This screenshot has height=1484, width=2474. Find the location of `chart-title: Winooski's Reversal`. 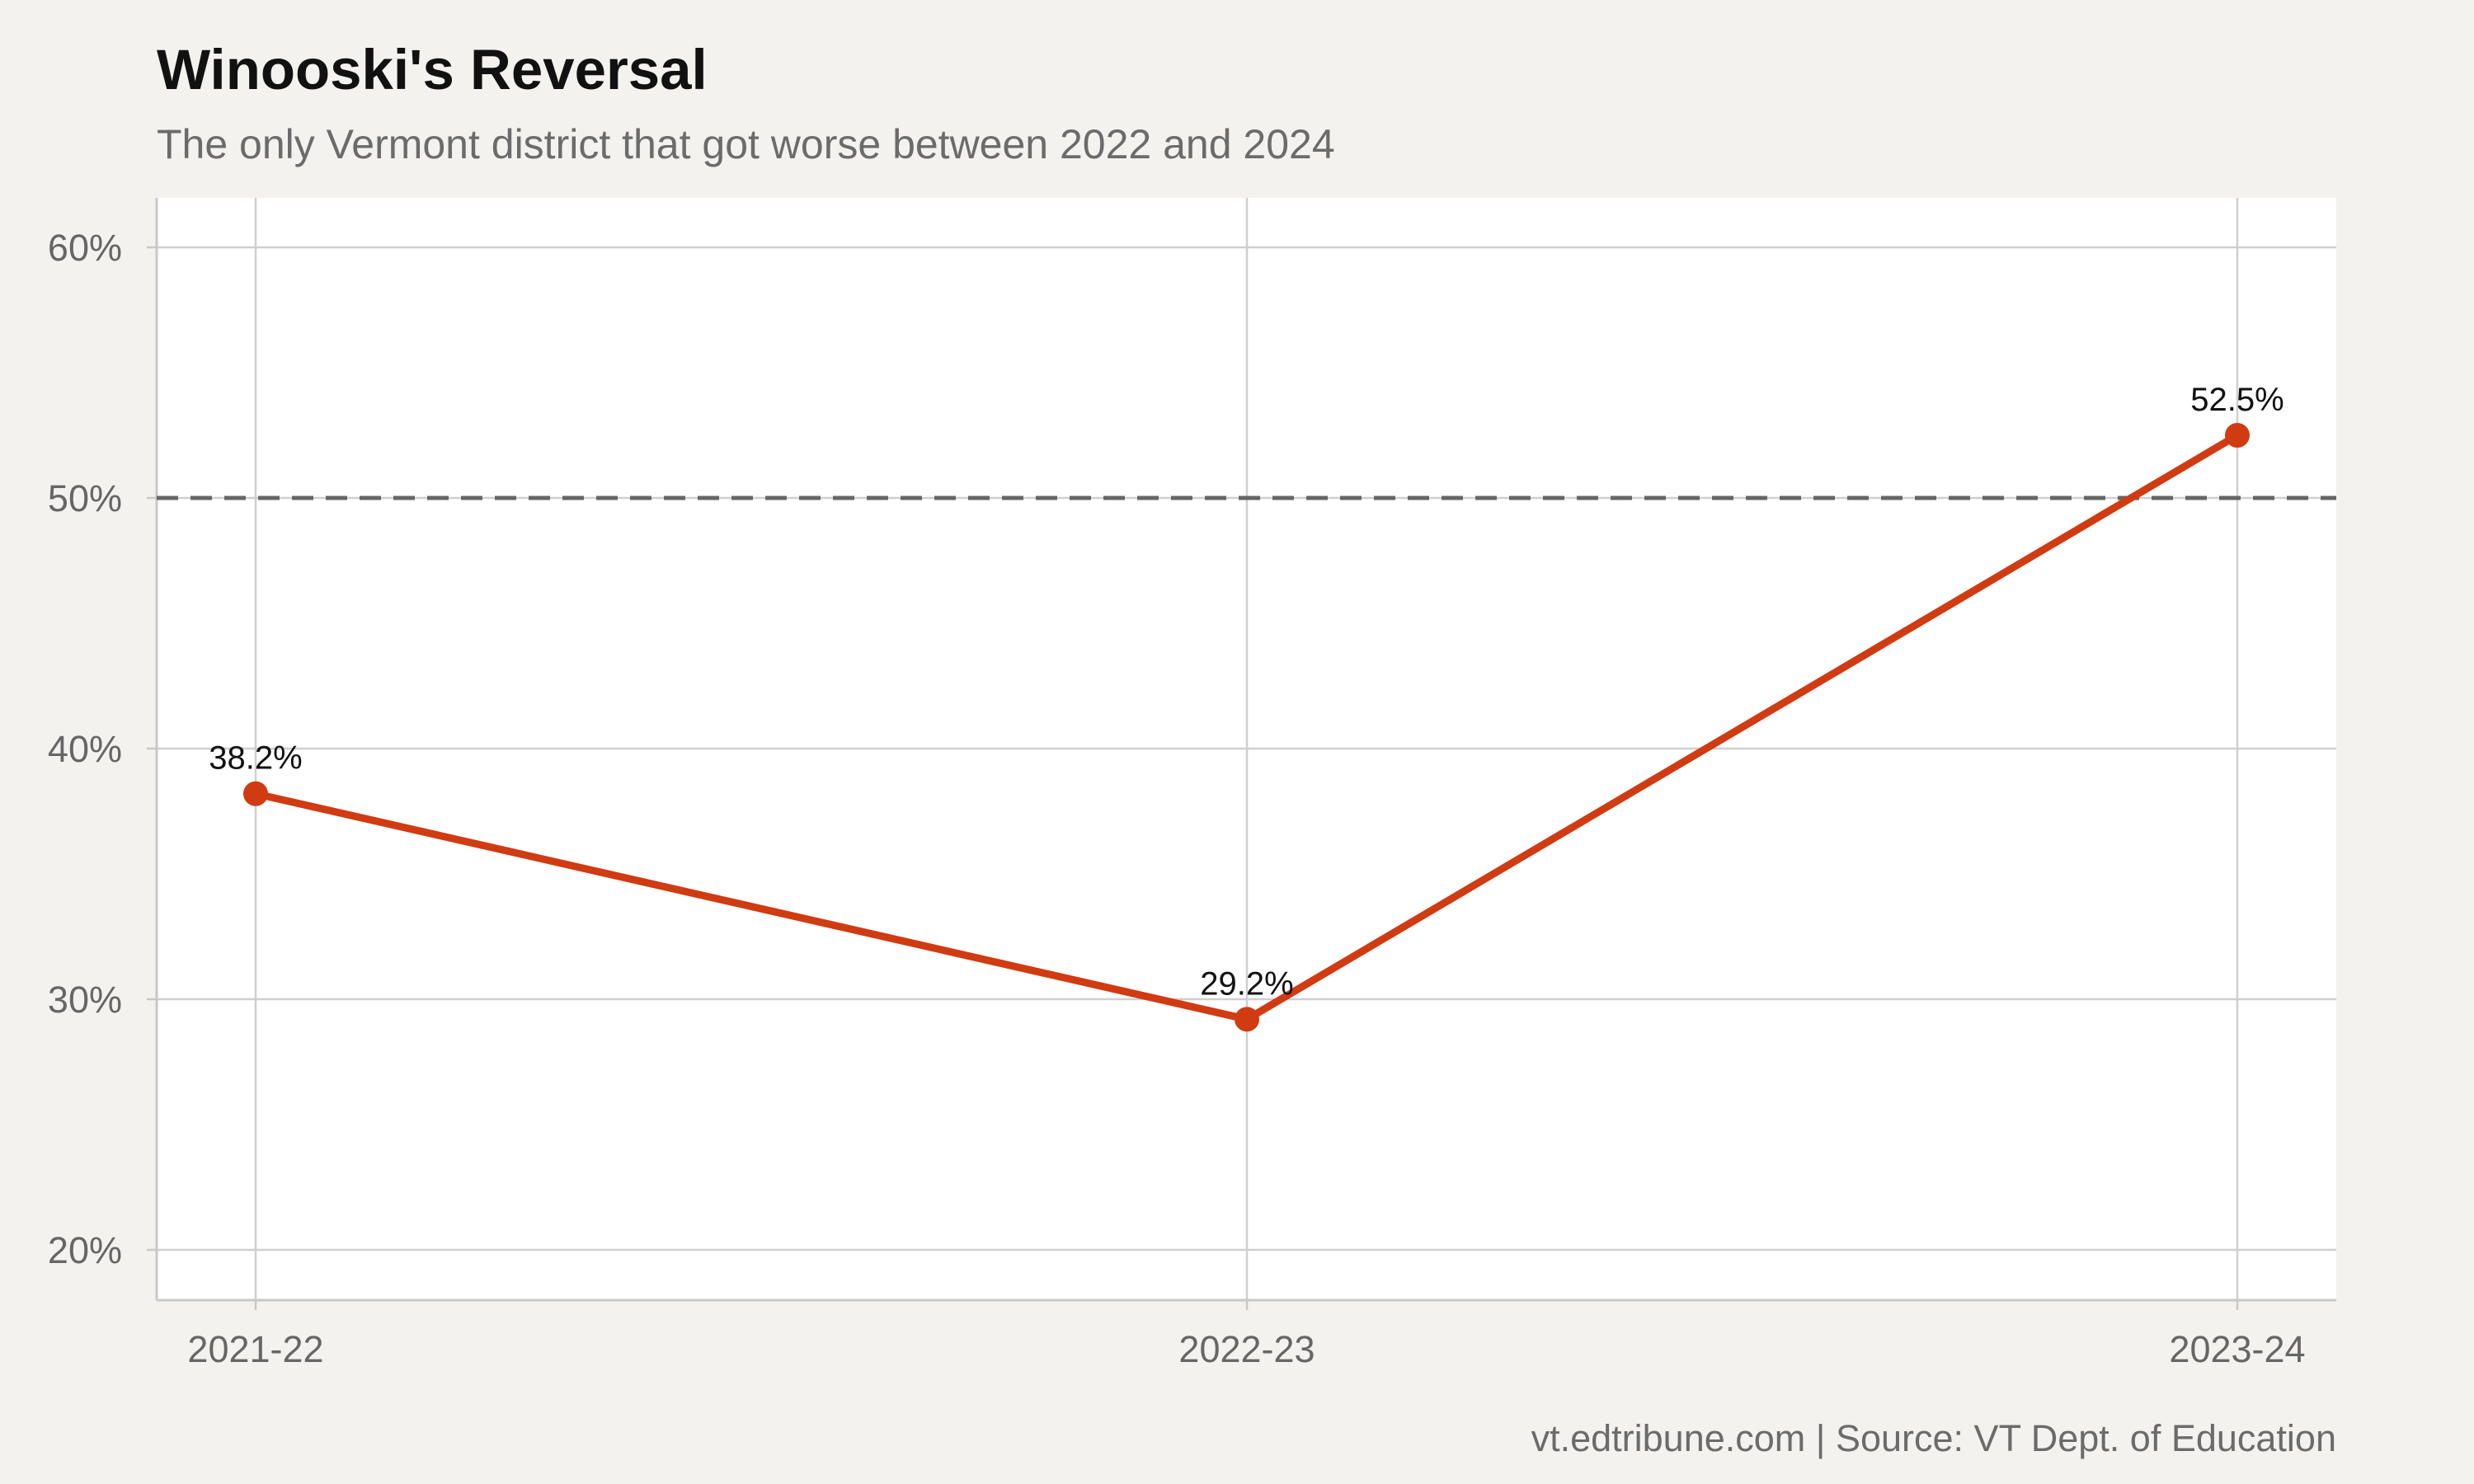

chart-title: Winooski's Reversal is located at coordinates (432, 69).